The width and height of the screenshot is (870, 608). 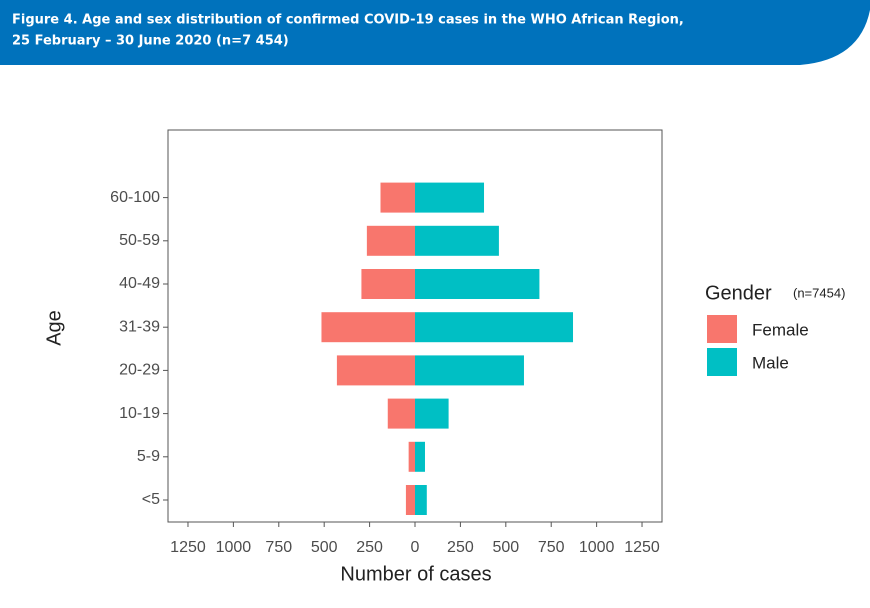 What do you see at coordinates (139, 240) in the screenshot?
I see `y-tick-label: 50-59` at bounding box center [139, 240].